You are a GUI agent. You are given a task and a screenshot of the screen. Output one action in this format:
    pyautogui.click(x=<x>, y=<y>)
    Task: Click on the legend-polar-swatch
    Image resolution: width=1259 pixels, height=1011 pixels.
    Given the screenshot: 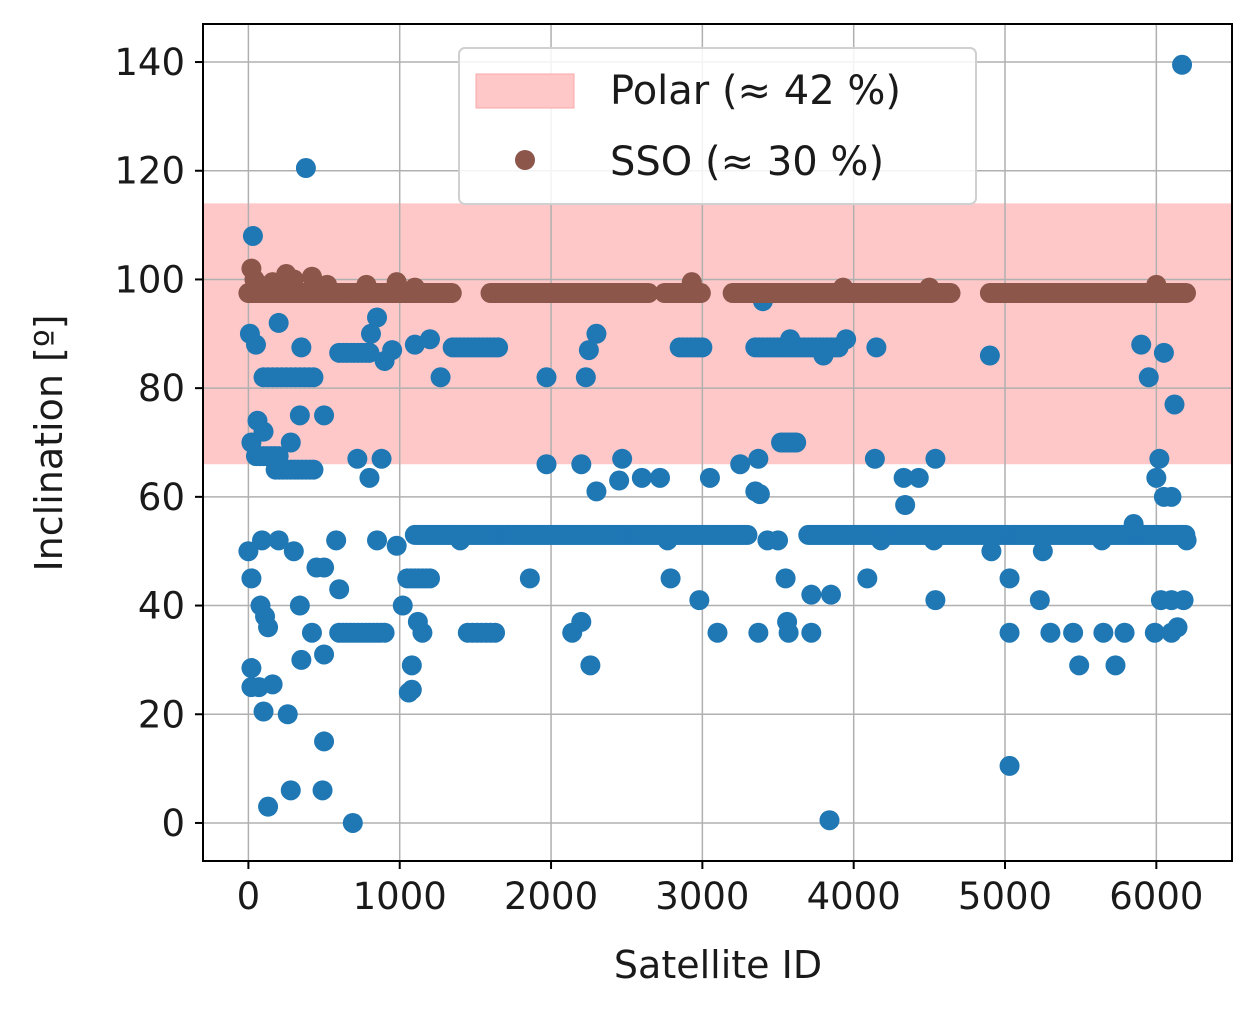 What is the action you would take?
    pyautogui.click(x=525, y=91)
    